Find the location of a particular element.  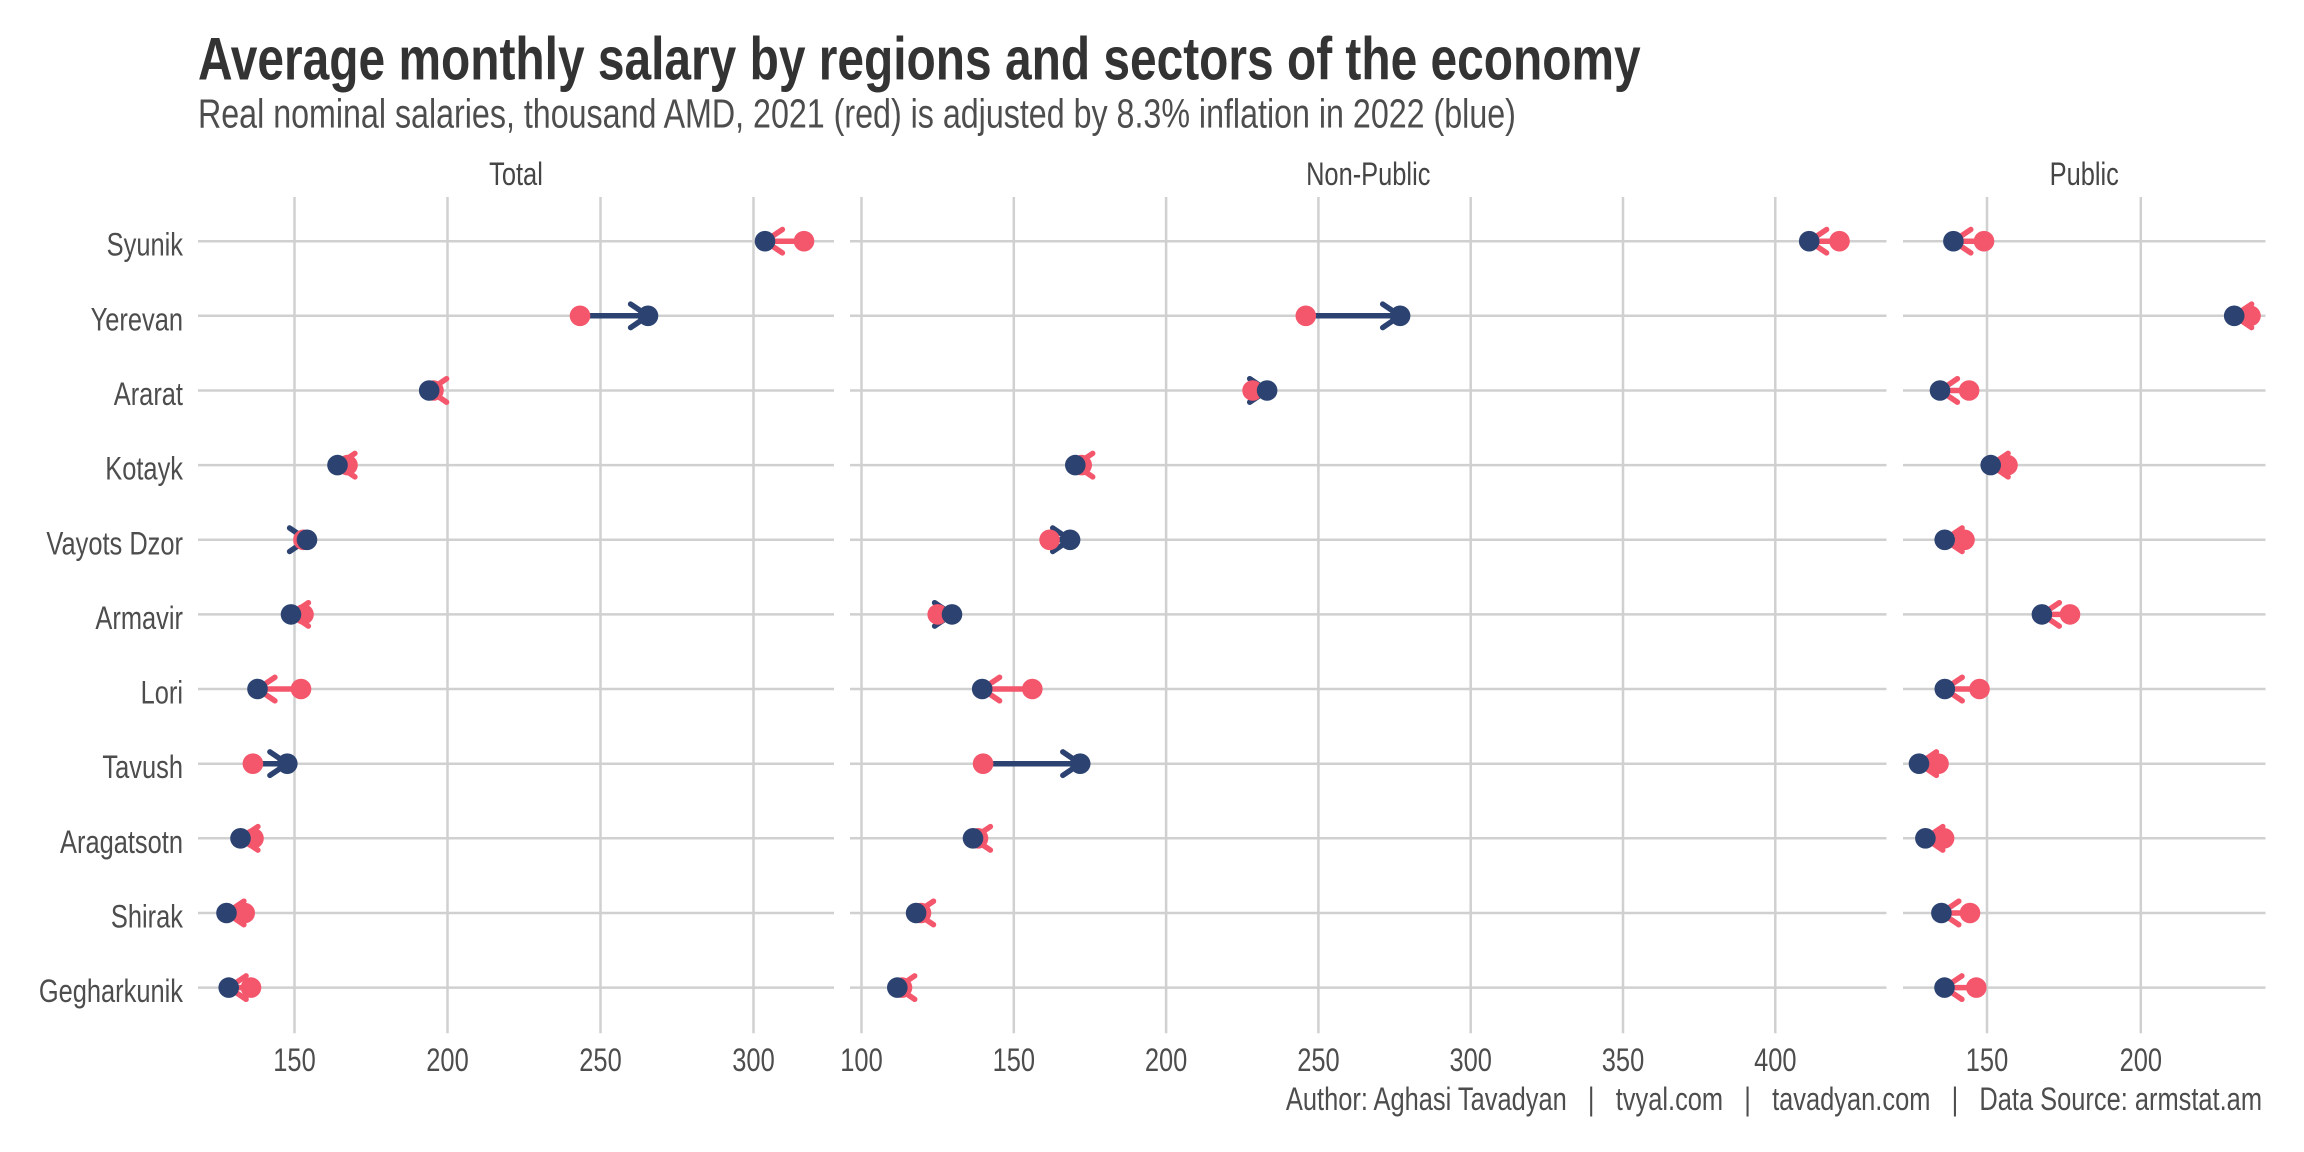

svg-text: Syunik is located at coordinates (145, 245).